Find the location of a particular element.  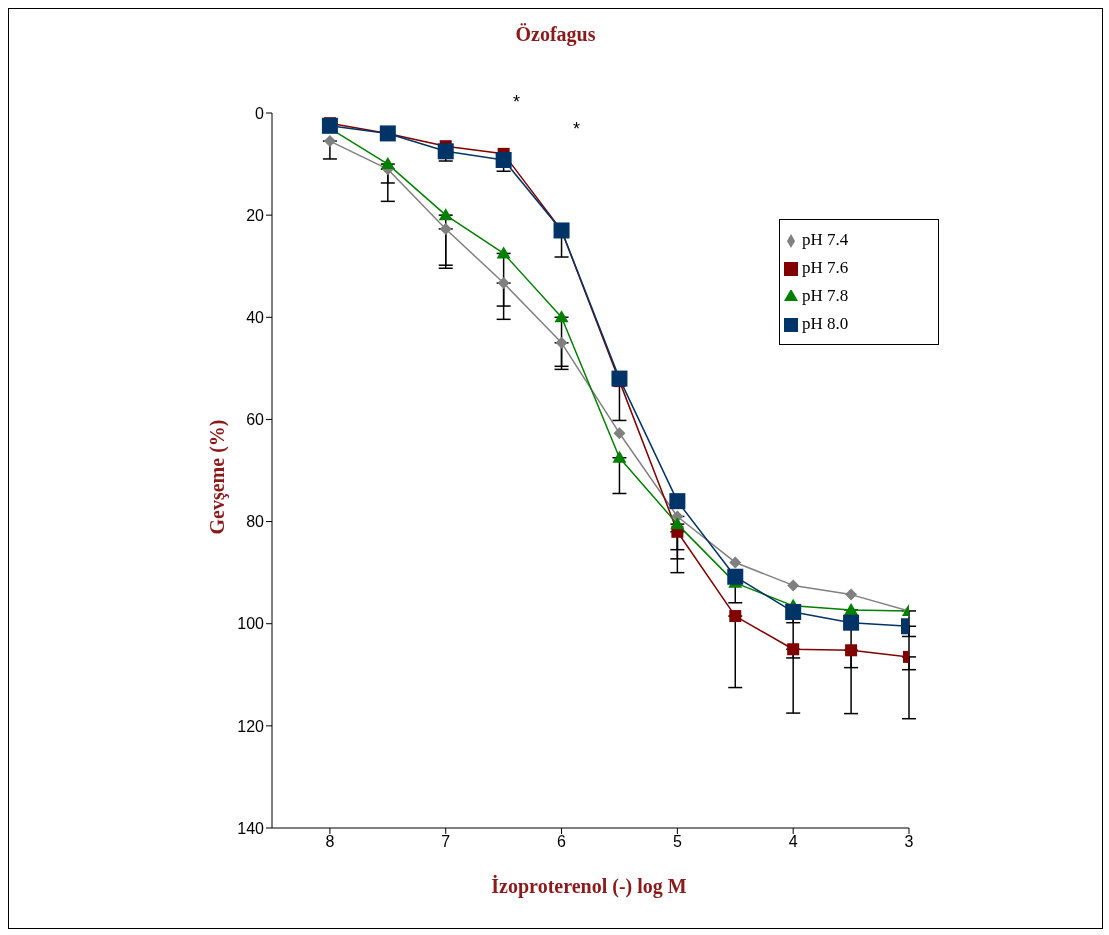

y-tick-label: 140 is located at coordinates (251, 828).